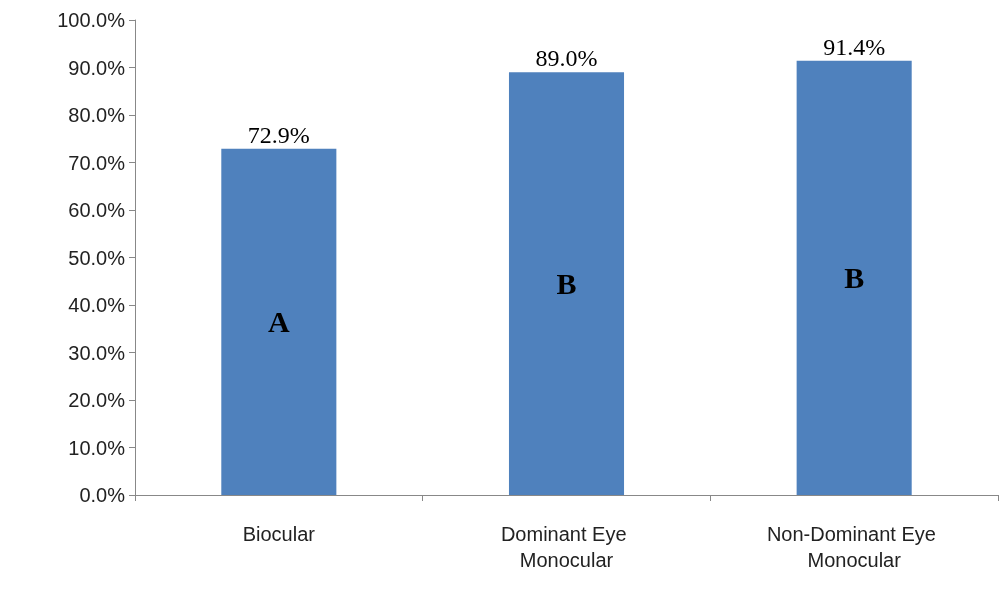  Describe the element at coordinates (91, 20) in the screenshot. I see `y-tick-label: 100.0%` at that location.